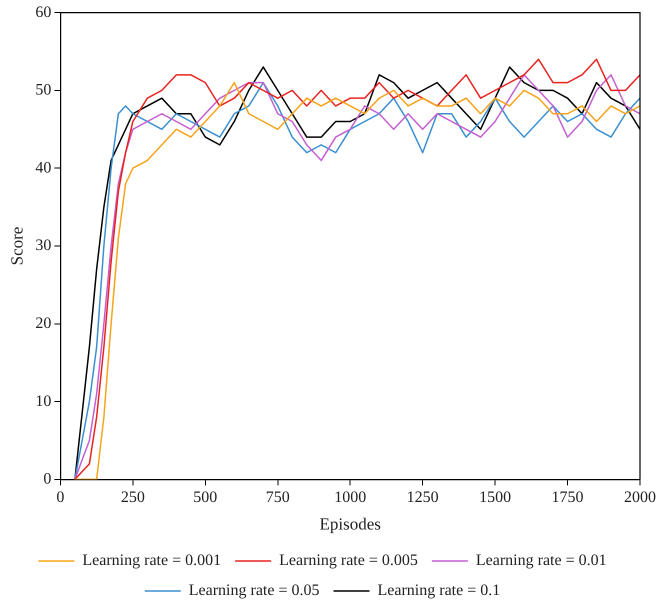 Image resolution: width=659 pixels, height=609 pixels. Describe the element at coordinates (348, 561) in the screenshot. I see `legend-label: Learning rate = 0.005` at that location.